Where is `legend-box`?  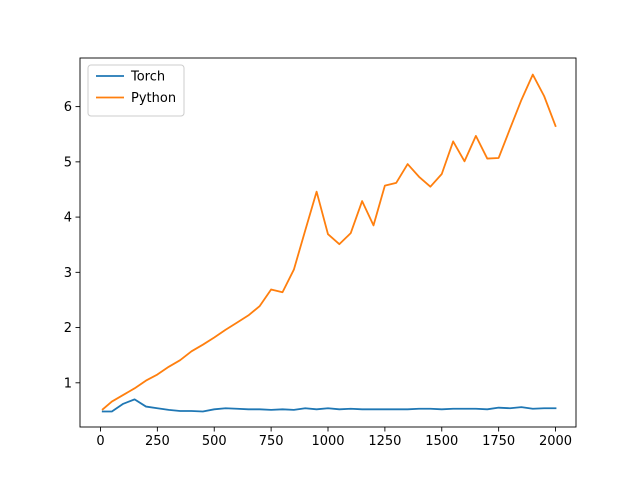
legend-box is located at coordinates (136, 90).